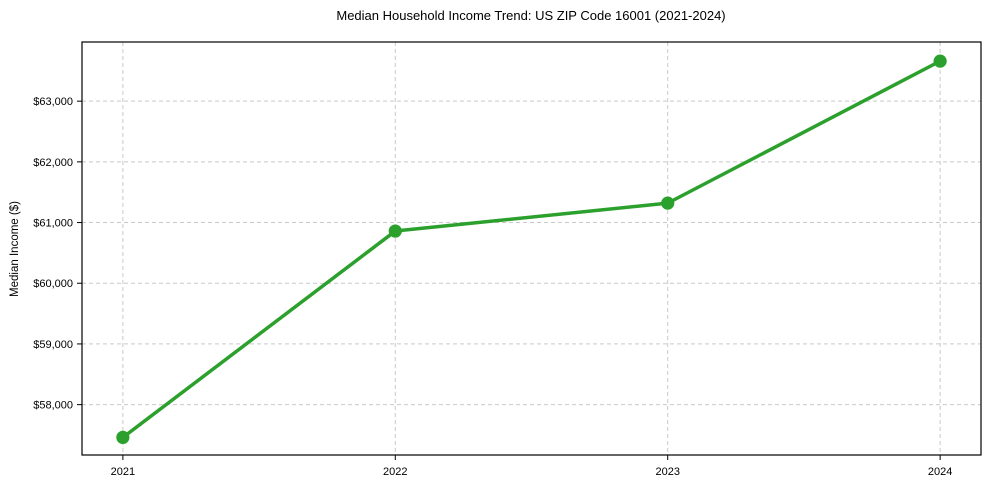  I want to click on x-tick-label: 2021, so click(123, 472).